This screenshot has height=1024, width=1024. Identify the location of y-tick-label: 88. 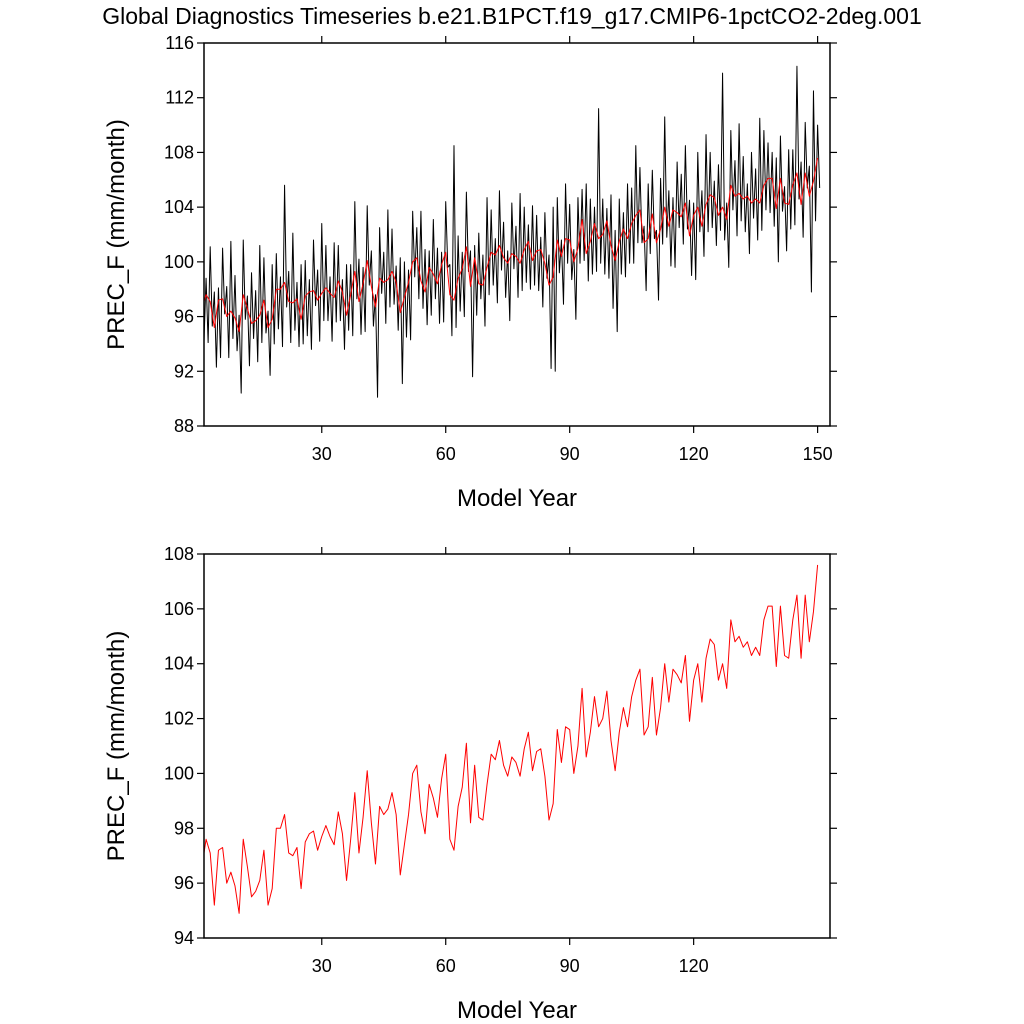
(184, 426).